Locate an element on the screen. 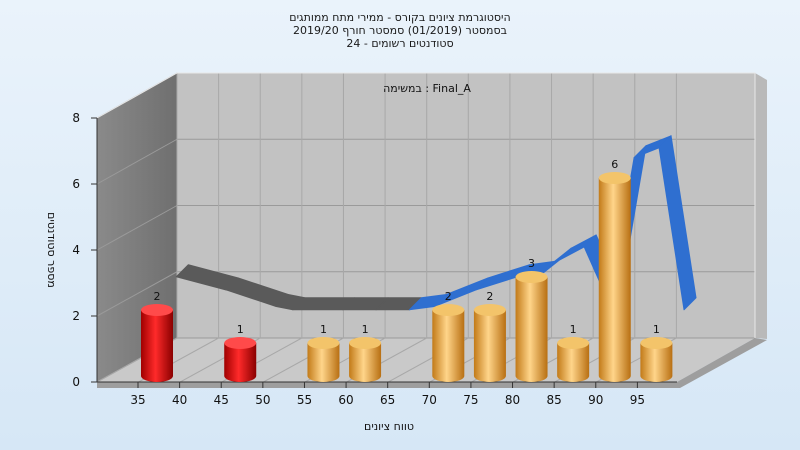  y-axis-title: מספר סטודנטים is located at coordinates (51, 250).